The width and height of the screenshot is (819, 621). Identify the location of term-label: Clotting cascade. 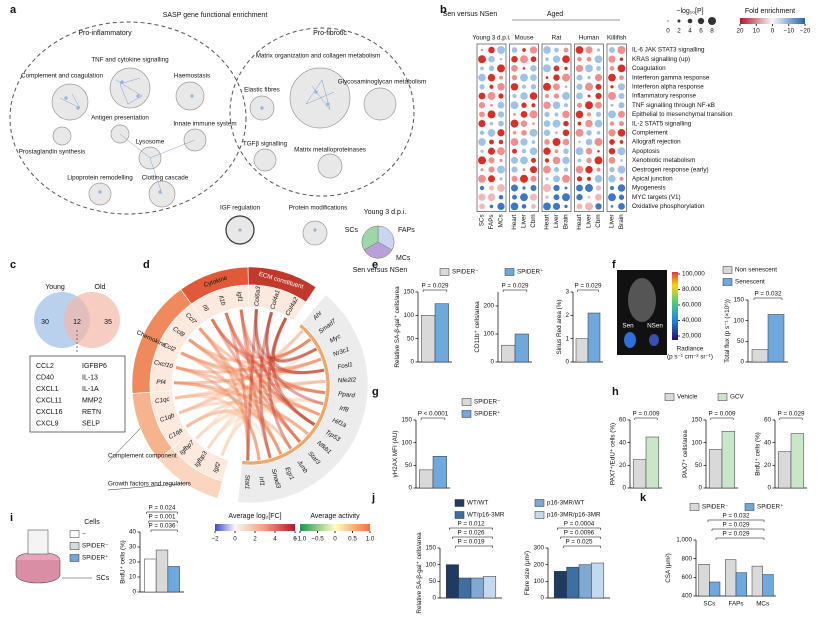
(165, 178).